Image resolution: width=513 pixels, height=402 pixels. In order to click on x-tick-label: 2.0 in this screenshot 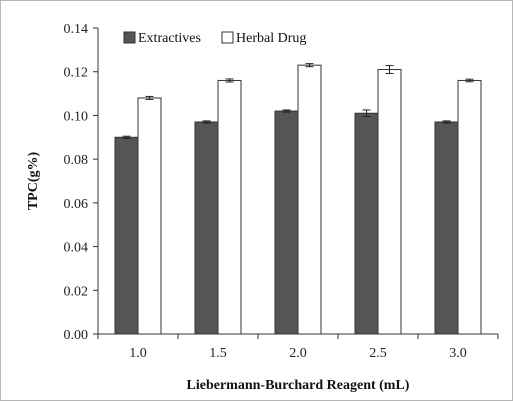, I will do `click(298, 353)`.